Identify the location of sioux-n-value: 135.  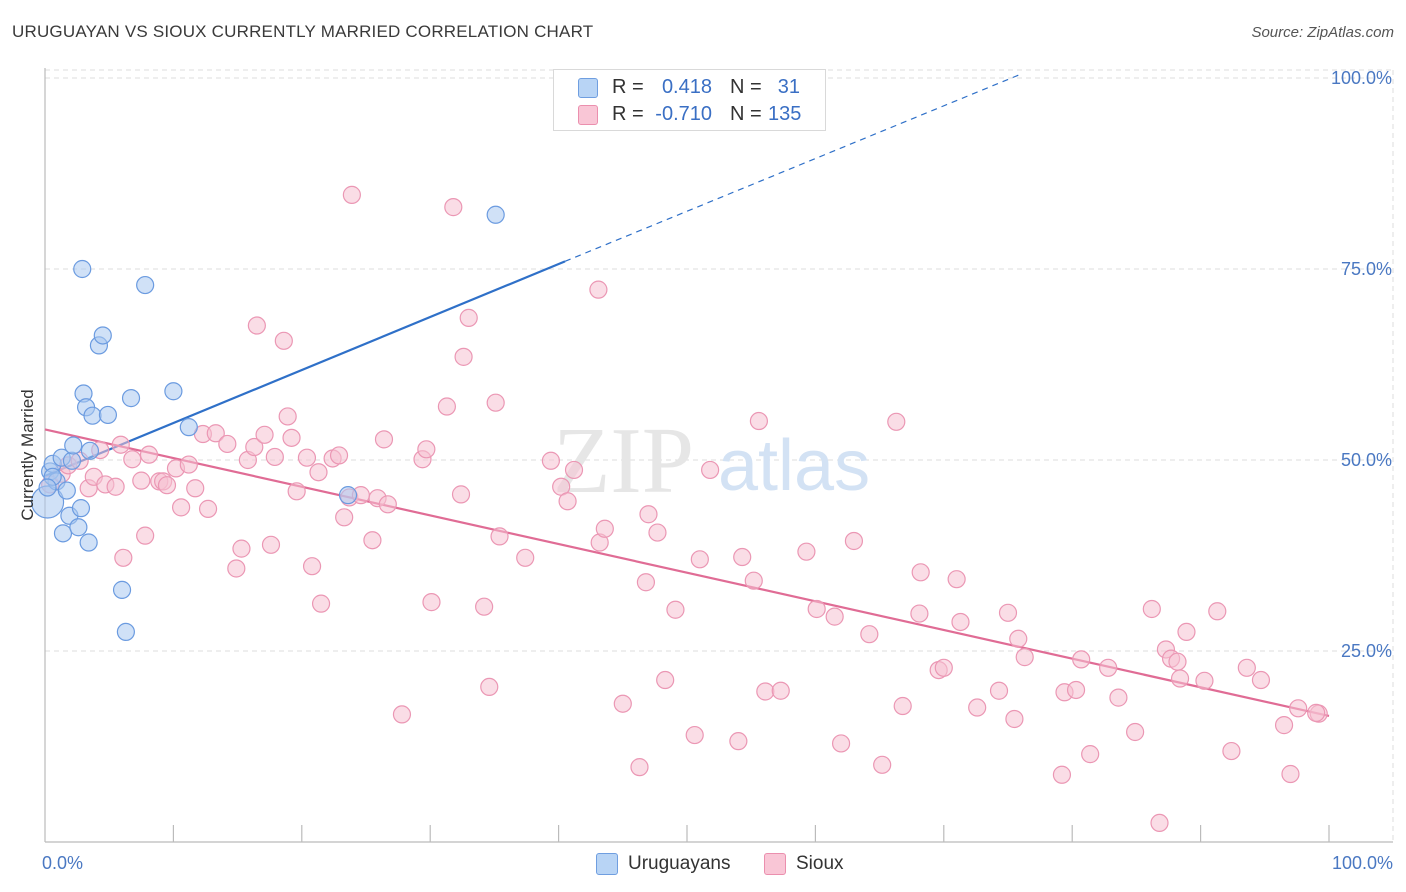
(785, 114).